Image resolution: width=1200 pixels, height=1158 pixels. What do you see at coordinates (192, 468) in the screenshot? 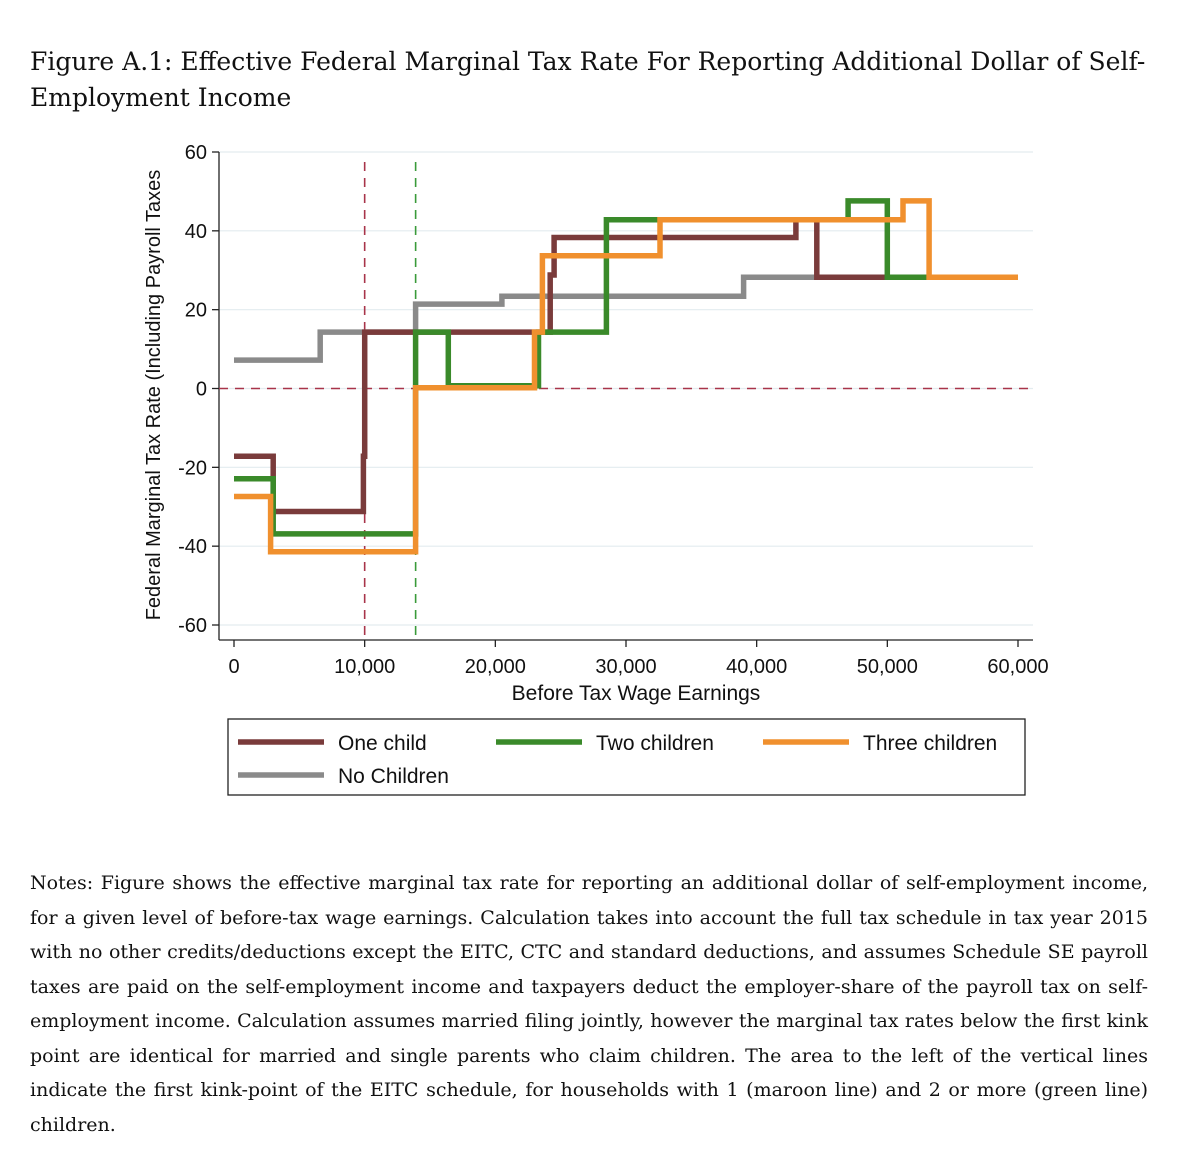
I see `y-tick-label: -20` at bounding box center [192, 468].